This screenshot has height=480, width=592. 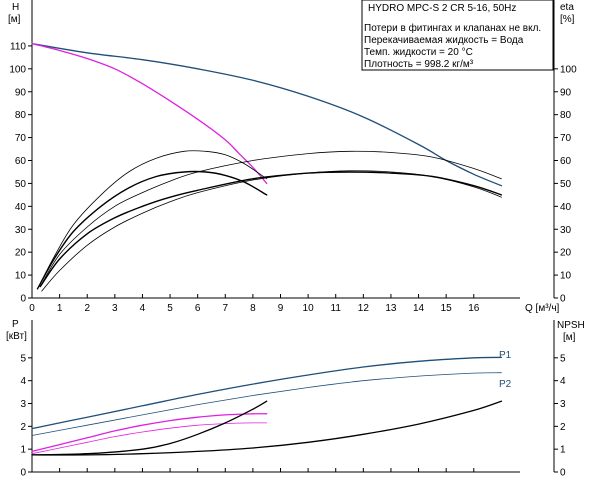 What do you see at coordinates (563, 358) in the screenshot?
I see `y-right-tick-label: 5` at bounding box center [563, 358].